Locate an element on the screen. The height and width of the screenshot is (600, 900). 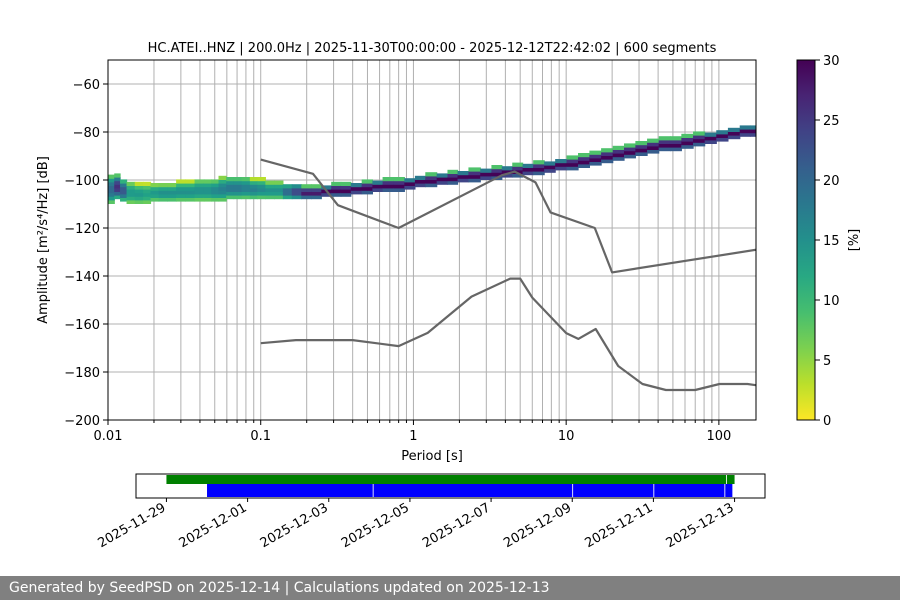
y-axis-label: Amplitude [m²/s⁴/Hz] [dB] is located at coordinates (43, 240).